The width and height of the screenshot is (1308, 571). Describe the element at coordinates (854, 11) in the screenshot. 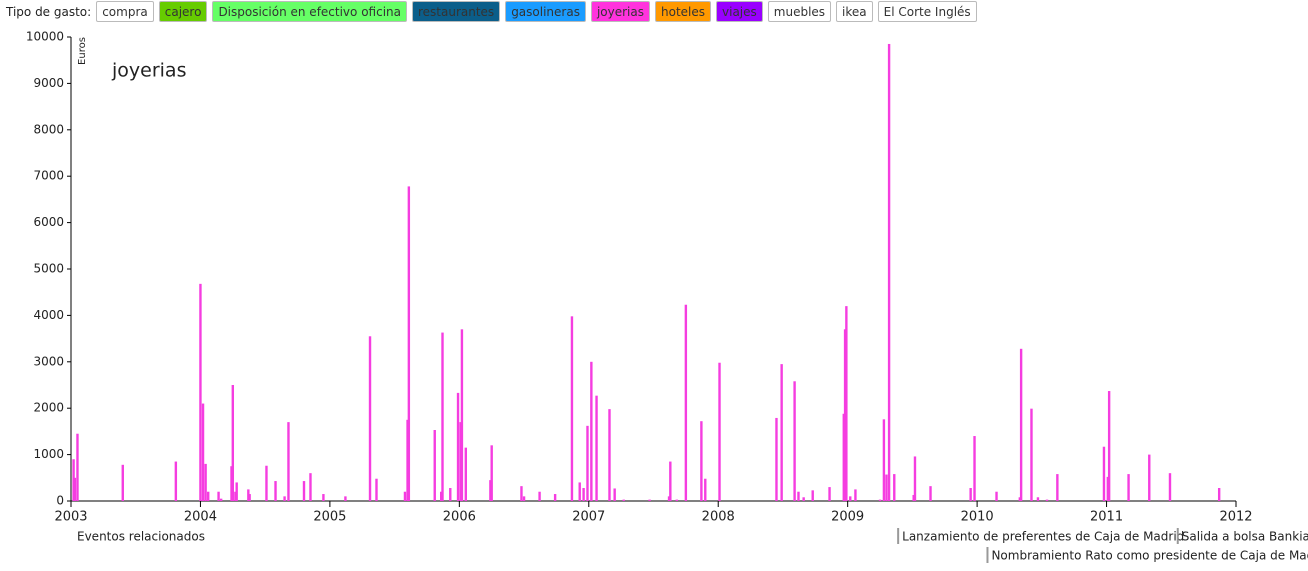

I see `filter-button: ikea` at that location.